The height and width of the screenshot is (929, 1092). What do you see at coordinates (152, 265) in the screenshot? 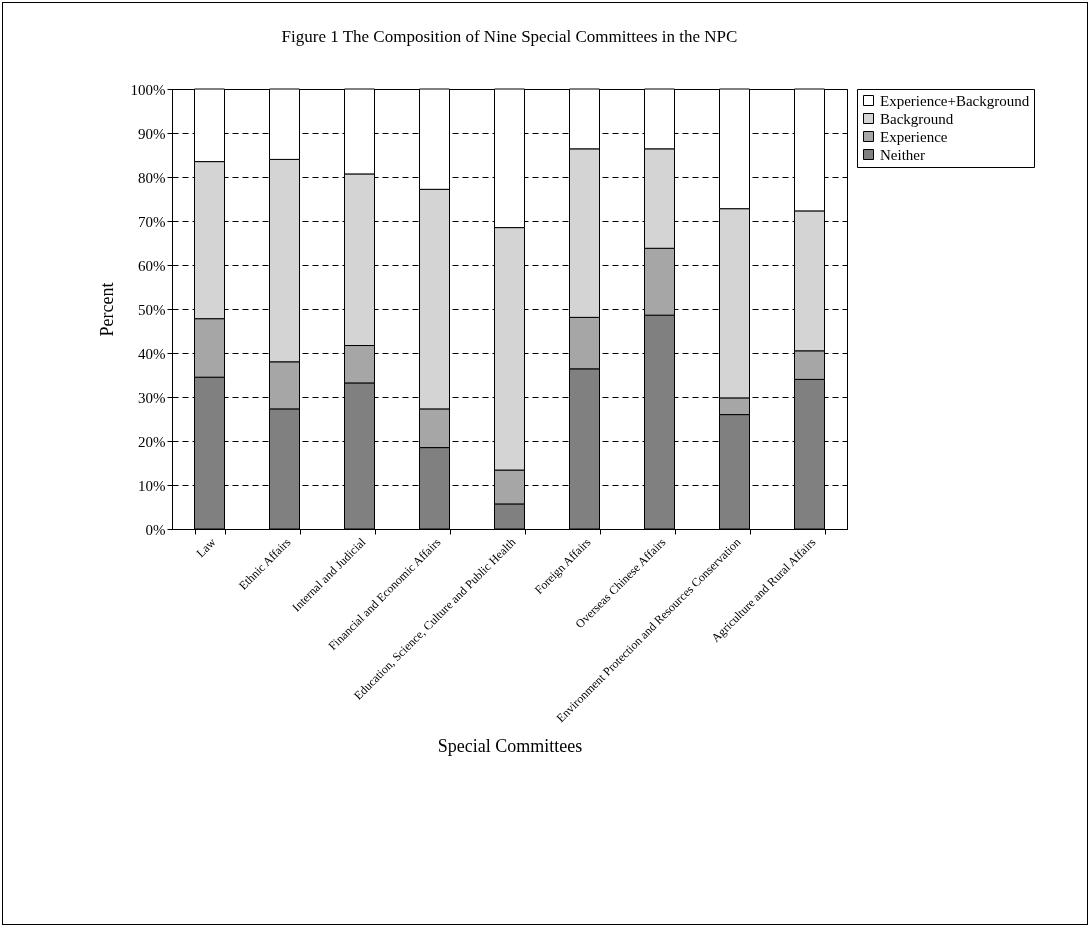
I see `y-tick-label: 60%` at bounding box center [152, 265].